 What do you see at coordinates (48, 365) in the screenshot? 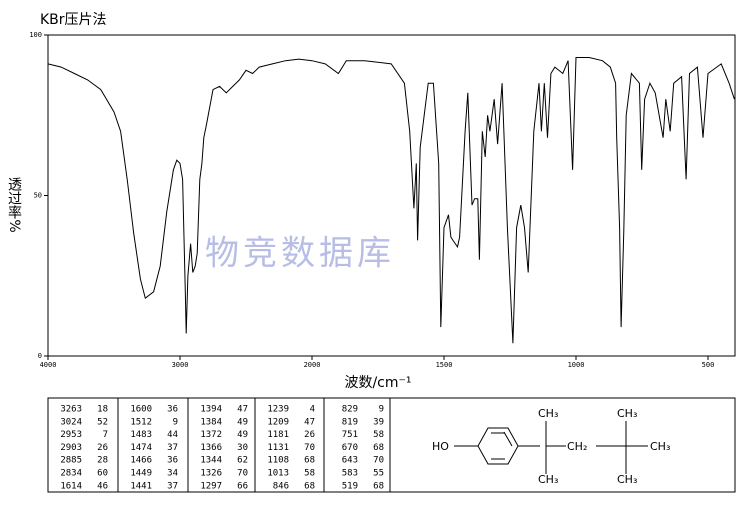
I see `x-tick-label: 4000` at bounding box center [48, 365].